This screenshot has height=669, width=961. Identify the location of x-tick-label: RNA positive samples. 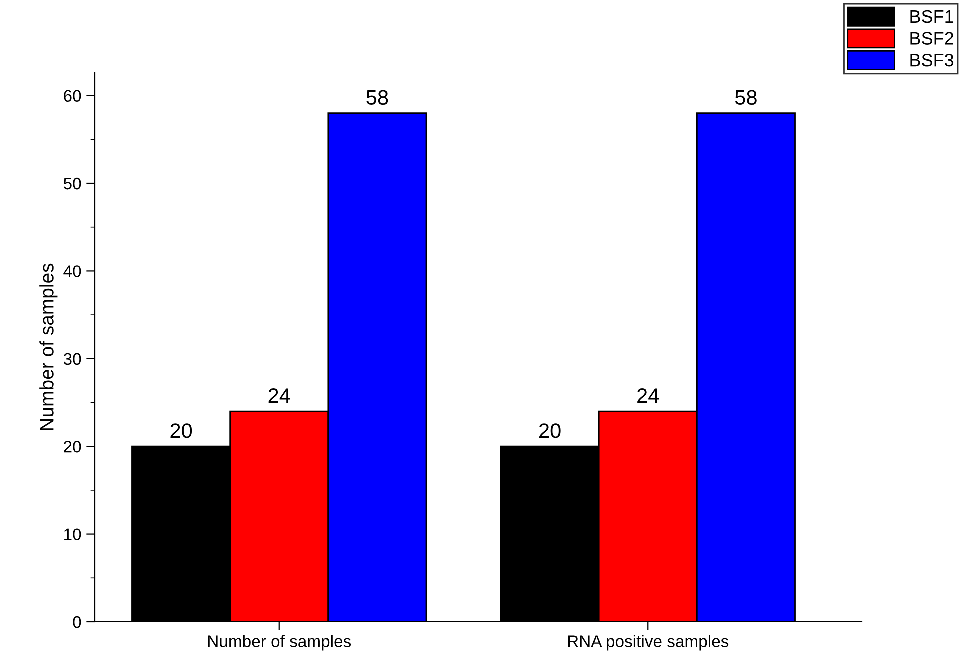
(648, 643).